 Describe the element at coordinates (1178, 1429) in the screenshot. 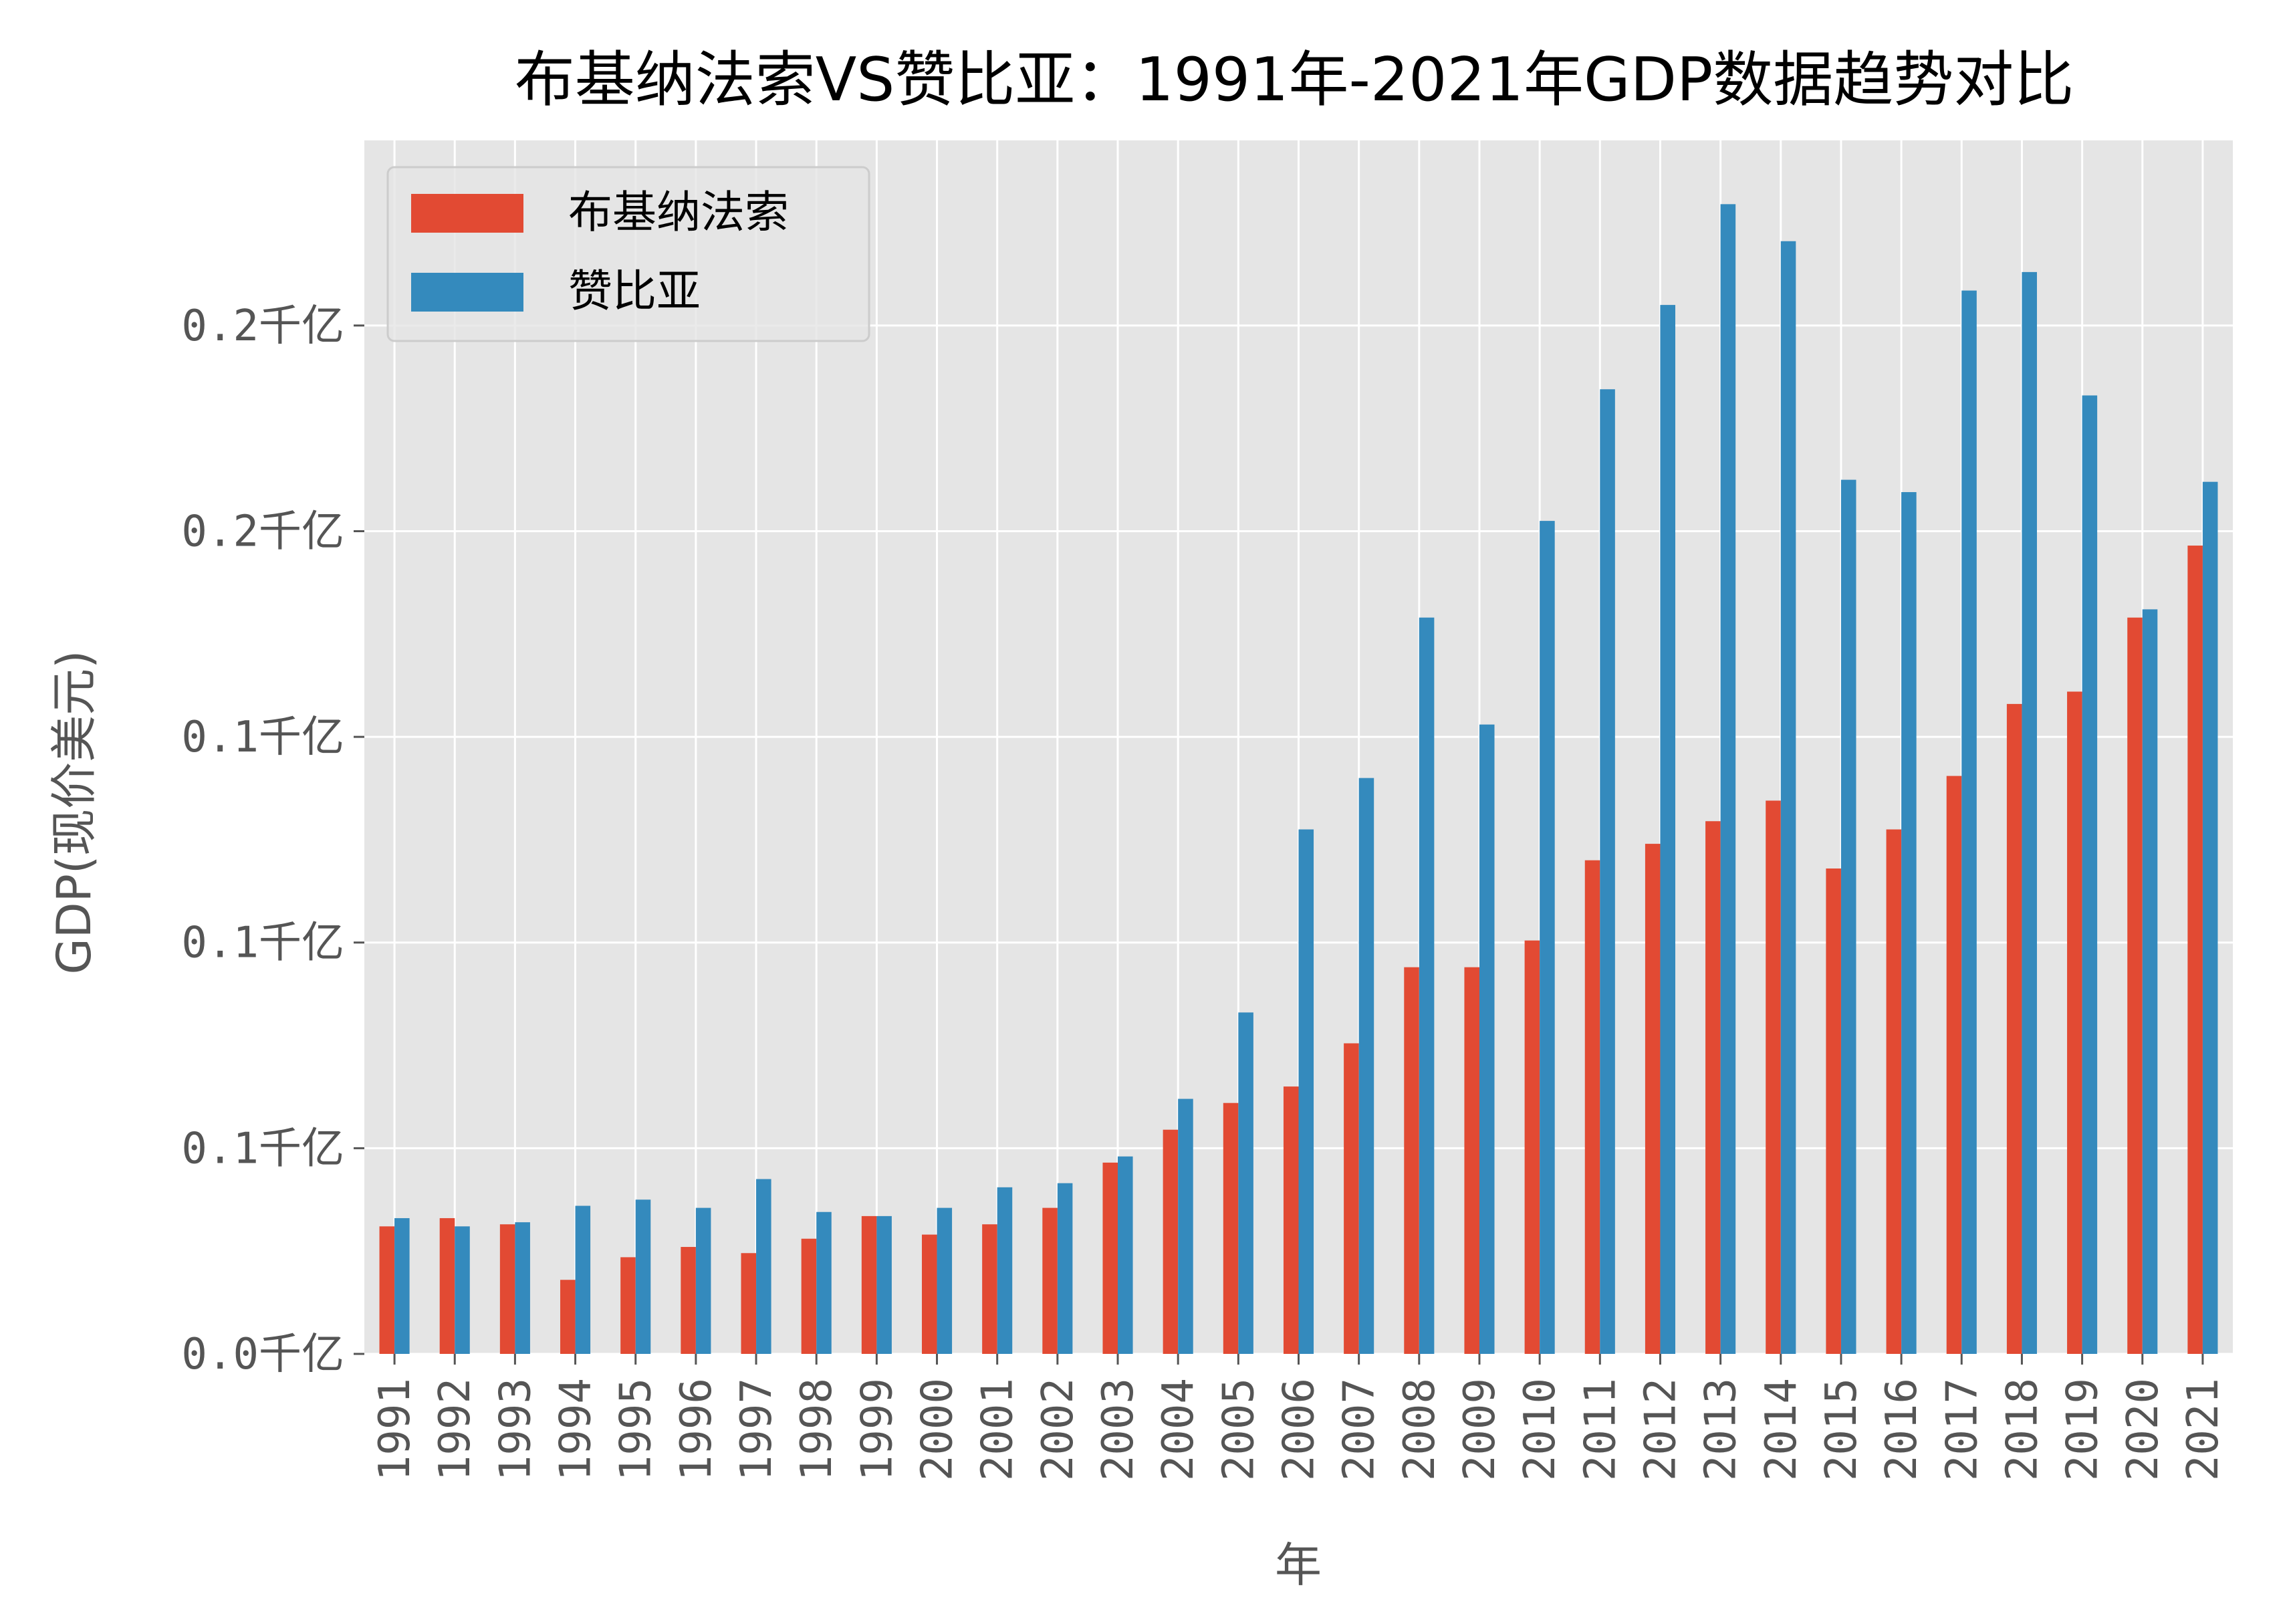

I see `x-tick-label: 2004` at that location.